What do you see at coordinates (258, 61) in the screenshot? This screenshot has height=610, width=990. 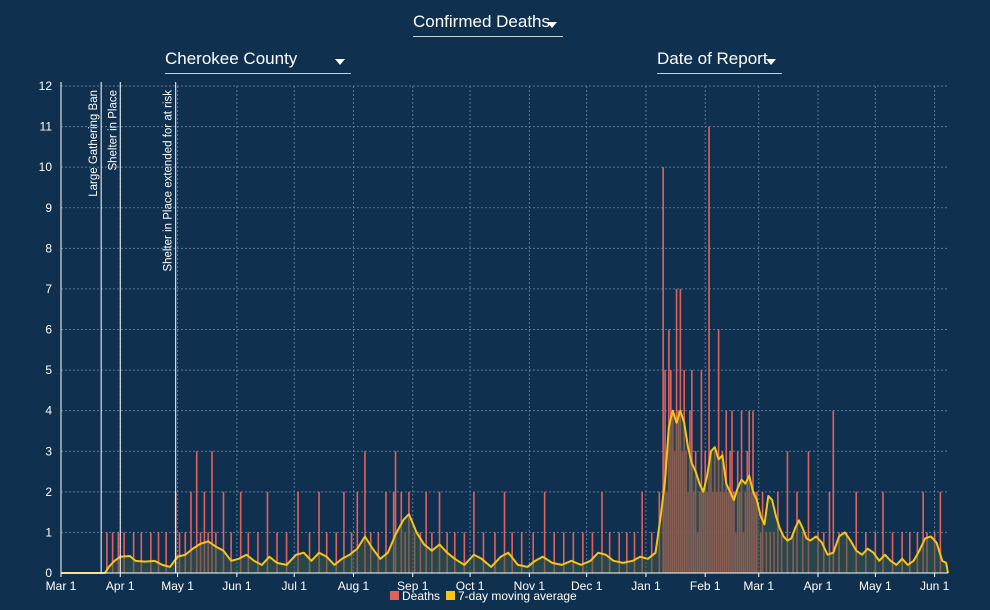 I see `county-dropdown: Cherokee County` at bounding box center [258, 61].